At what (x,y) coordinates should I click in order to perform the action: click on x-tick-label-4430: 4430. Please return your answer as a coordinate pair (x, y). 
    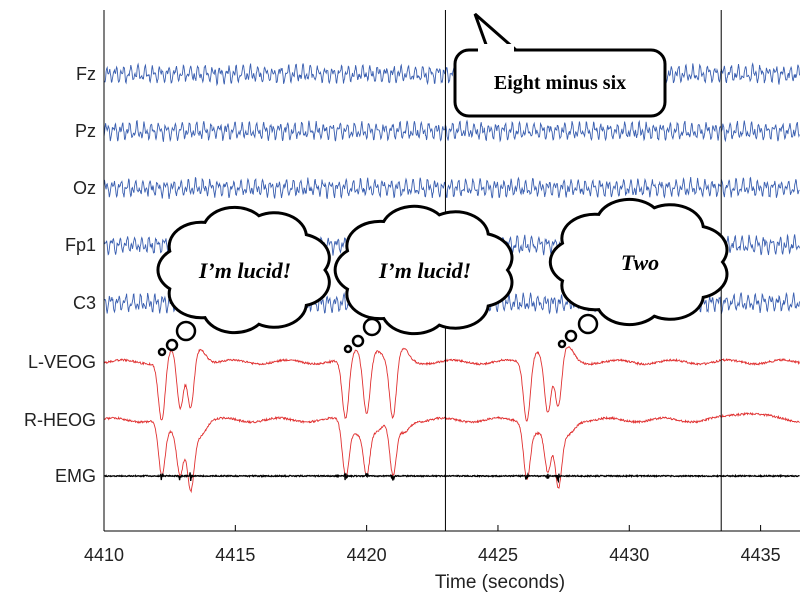
    Looking at the image, I should click on (629, 555).